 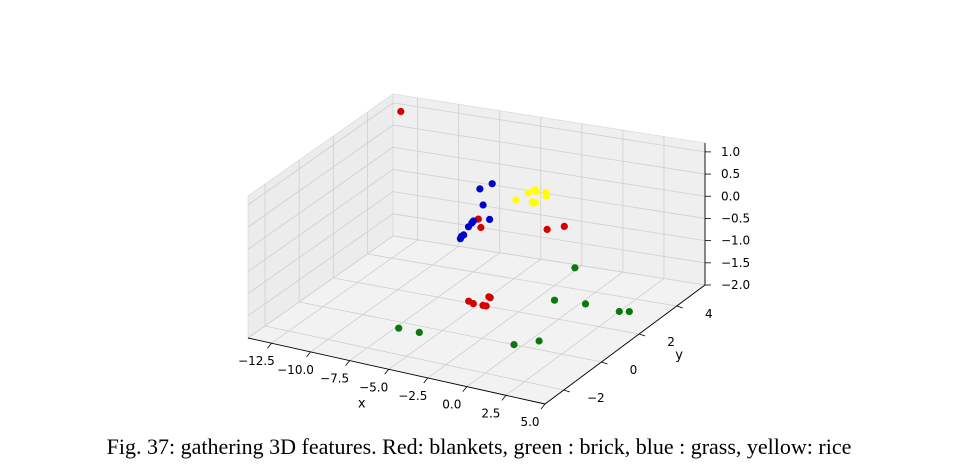 I want to click on x-axis-label: x, so click(x=362, y=403).